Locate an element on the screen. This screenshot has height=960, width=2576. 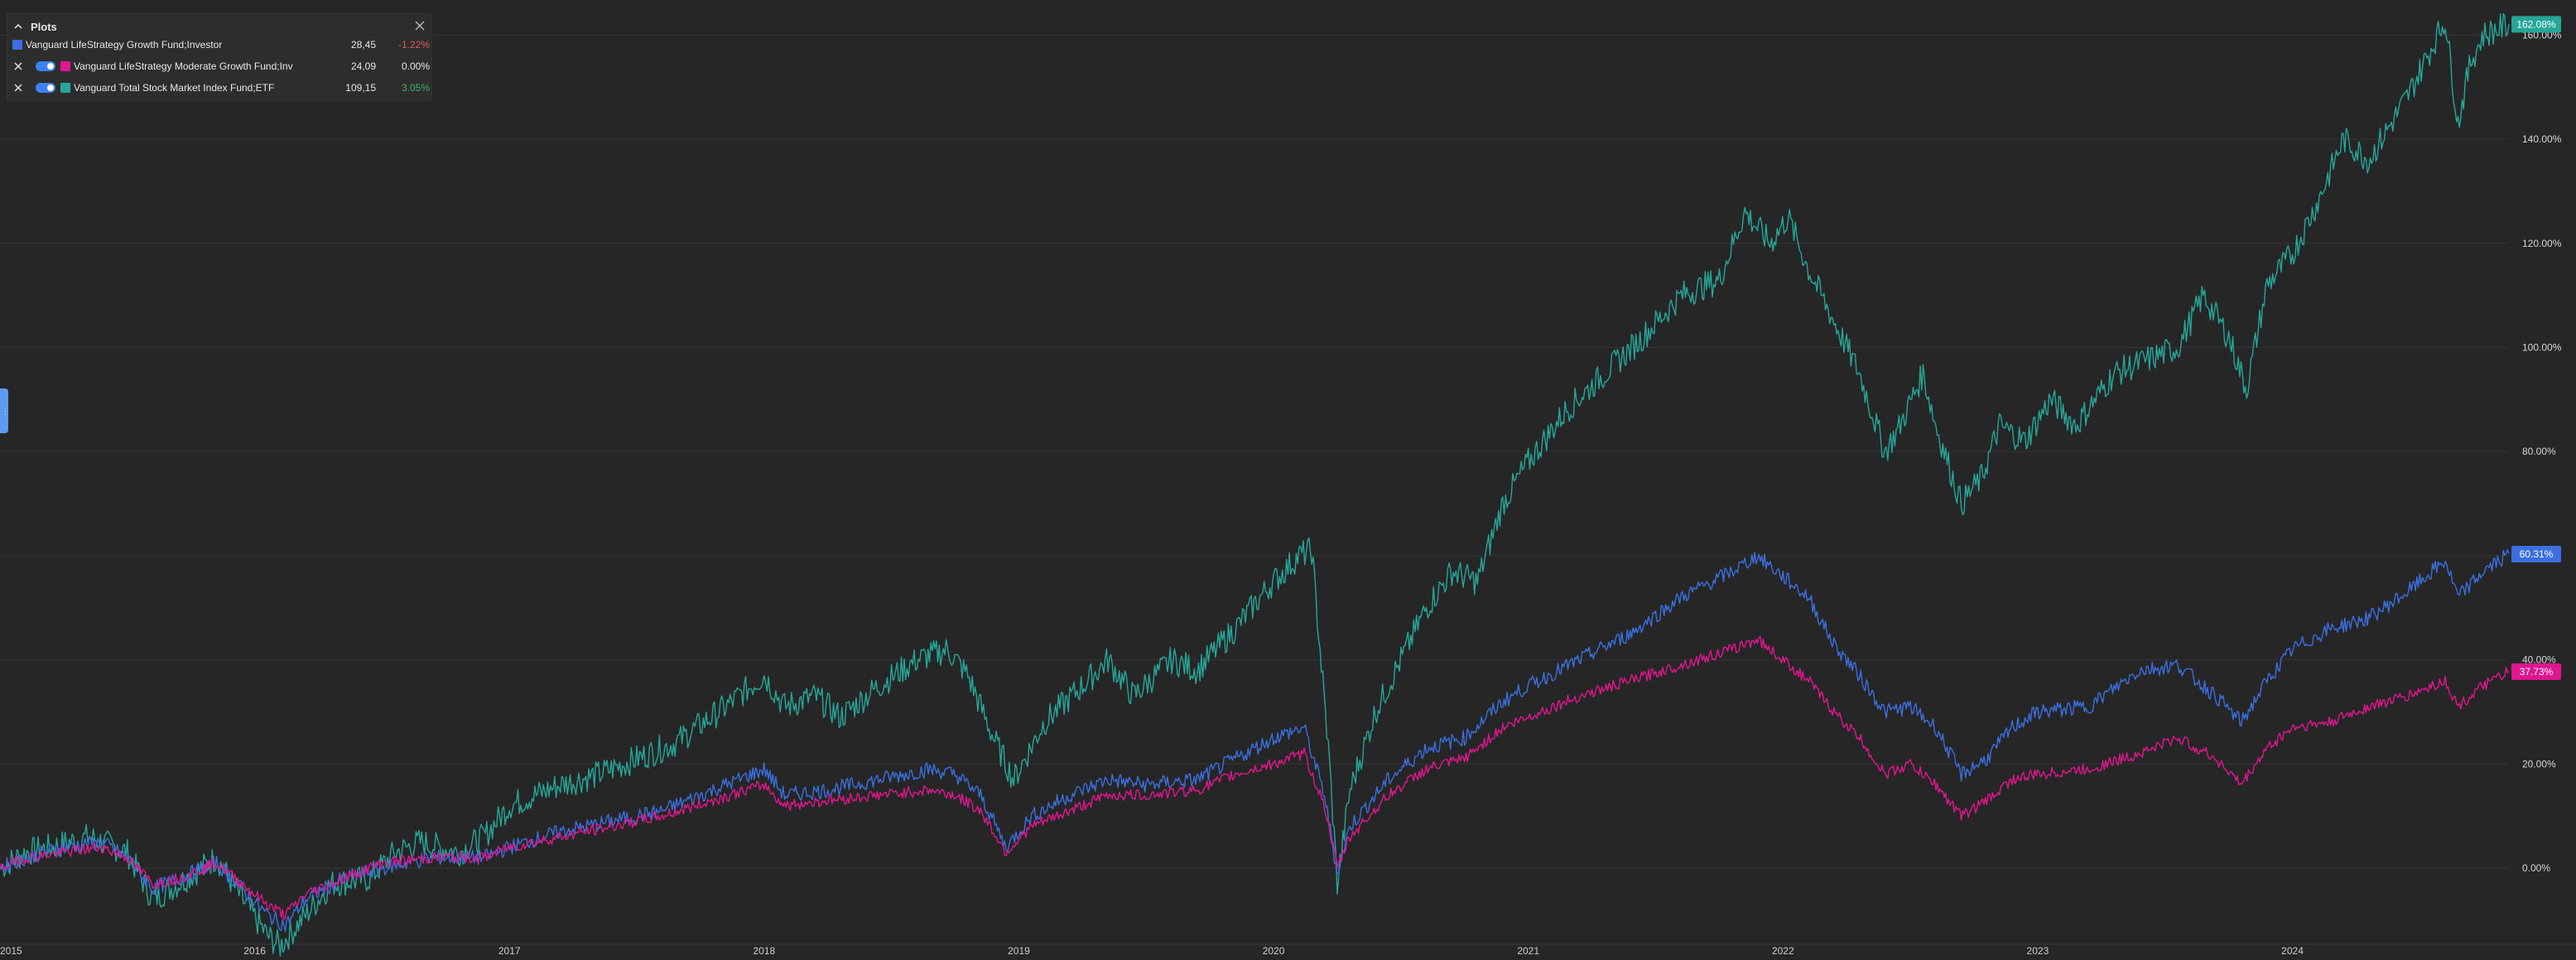
y-tick-label: 0.00% is located at coordinates (2536, 868).